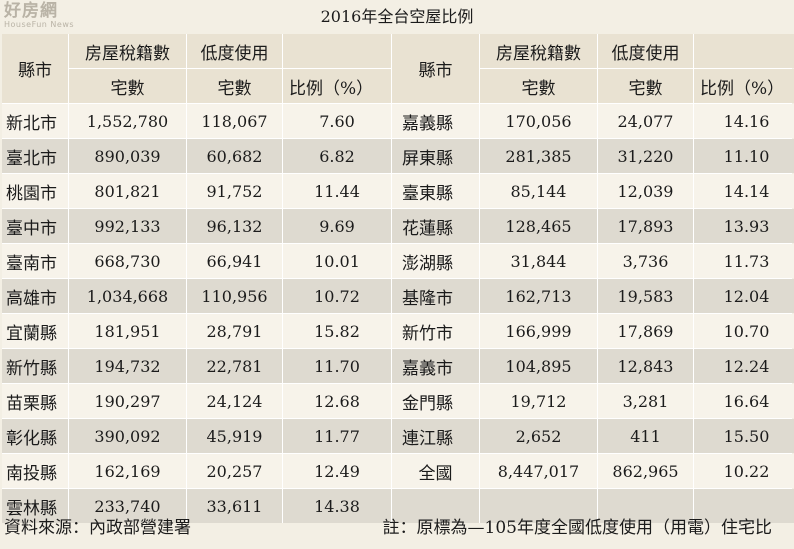  I want to click on left-ratio-cell: 9.69, so click(337, 226).